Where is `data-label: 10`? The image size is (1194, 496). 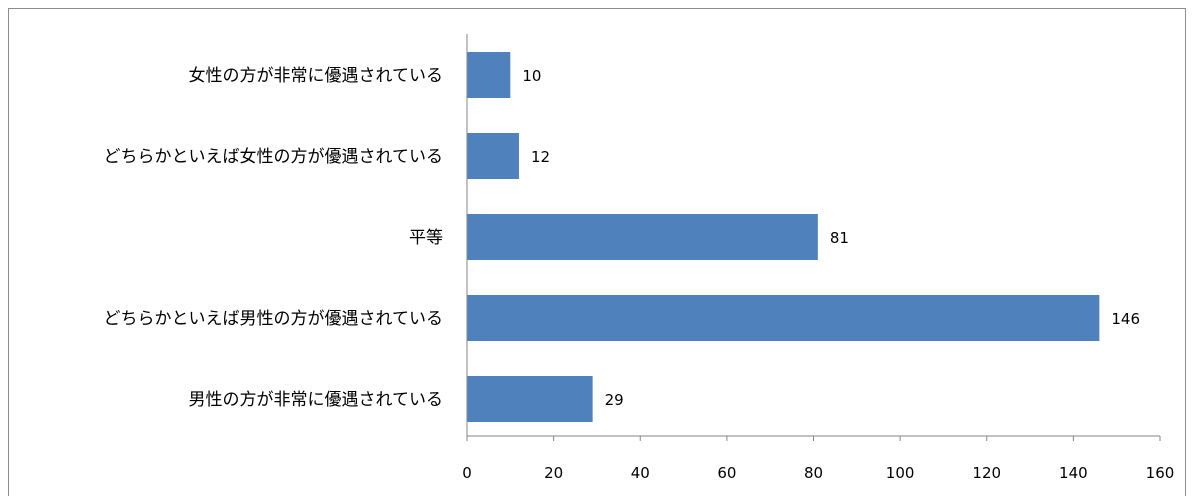 data-label: 10 is located at coordinates (531, 76).